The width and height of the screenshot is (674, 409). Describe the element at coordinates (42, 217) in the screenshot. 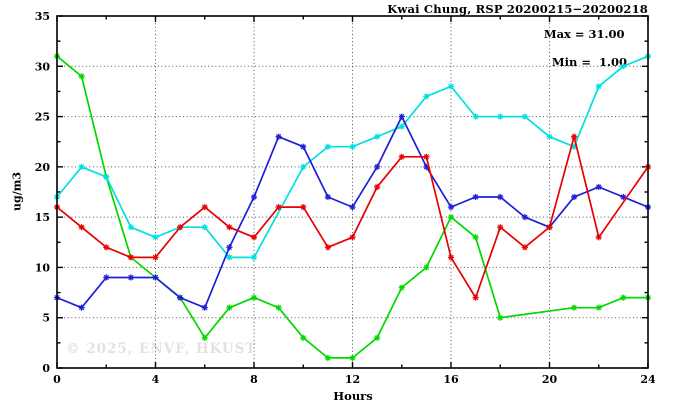

I see `svg-text: 15` at that location.